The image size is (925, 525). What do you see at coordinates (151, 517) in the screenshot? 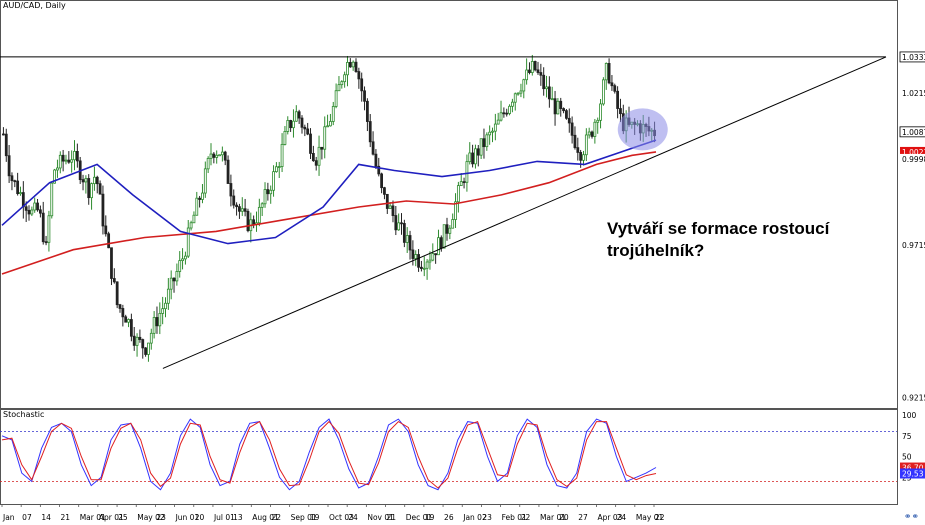
I see `x-tick-label: May 02` at bounding box center [151, 517].